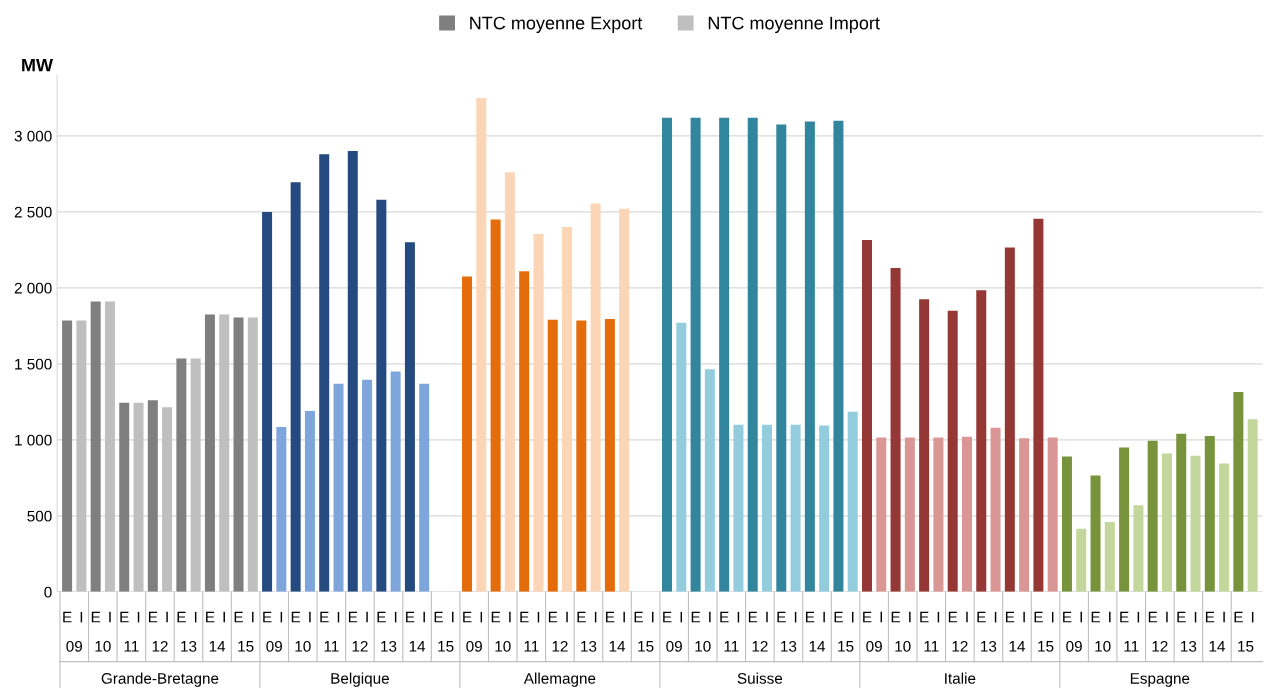 Image resolution: width=1269 pixels, height=689 pixels. I want to click on text: Espagne, so click(1160, 680).